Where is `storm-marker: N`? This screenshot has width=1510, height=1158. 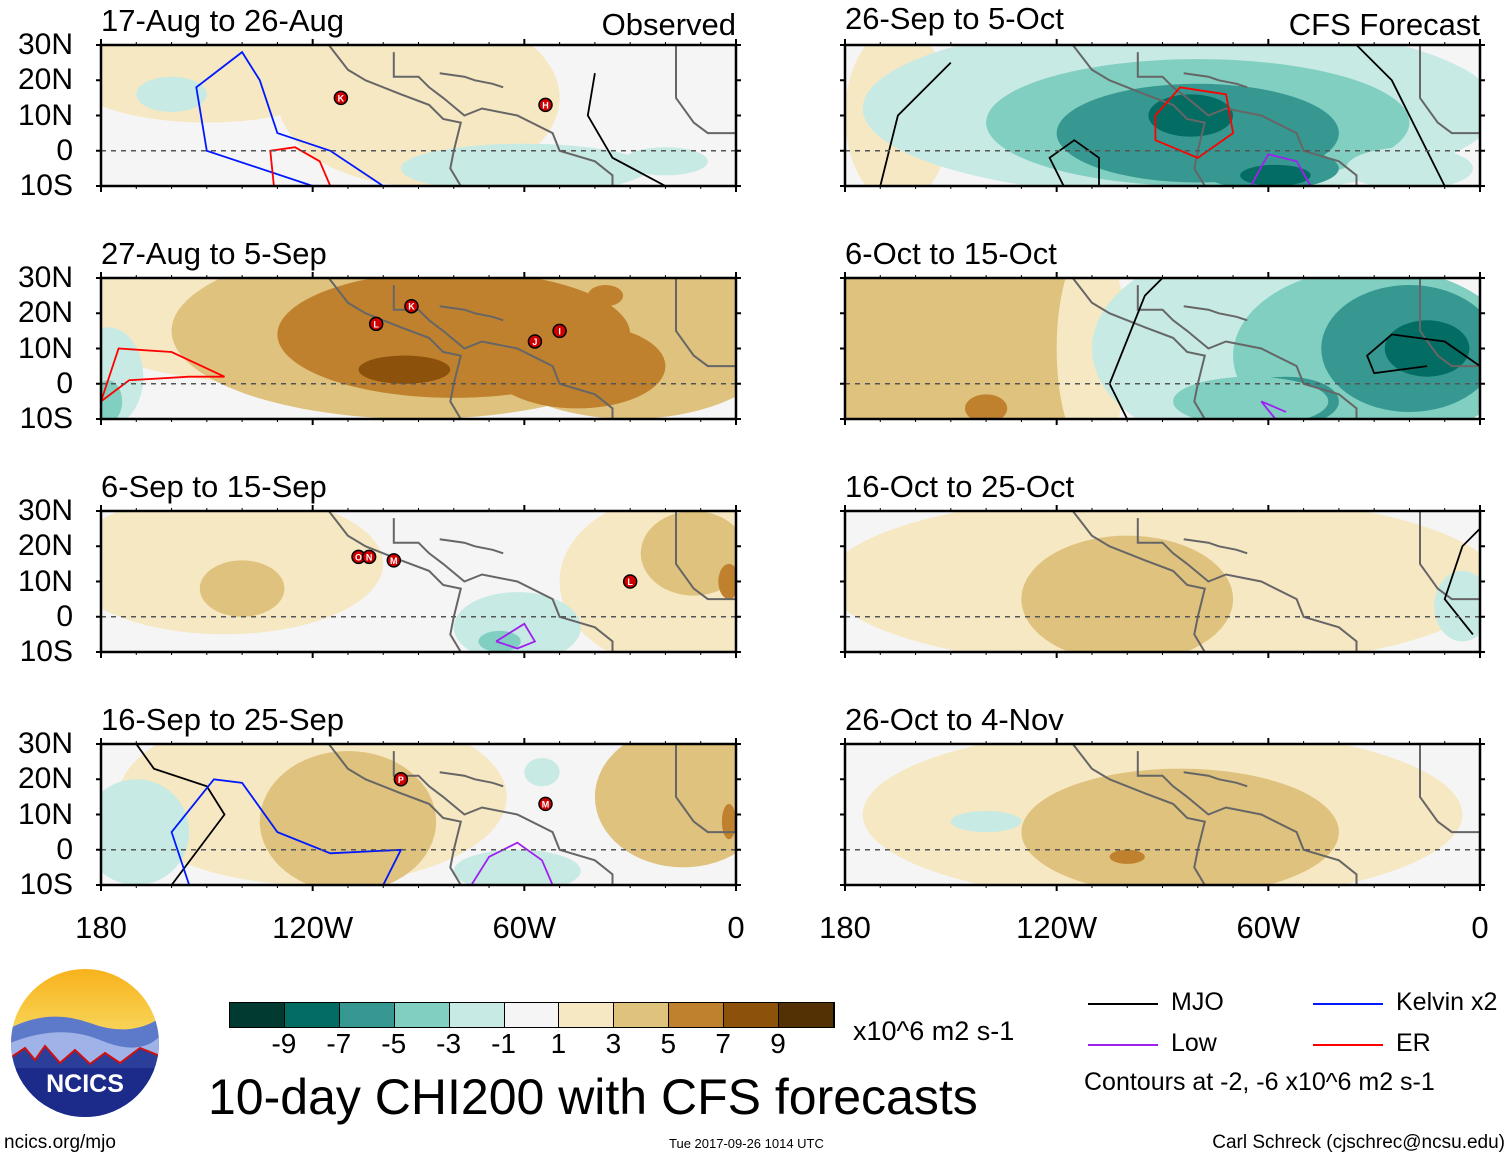 storm-marker: N is located at coordinates (369, 557).